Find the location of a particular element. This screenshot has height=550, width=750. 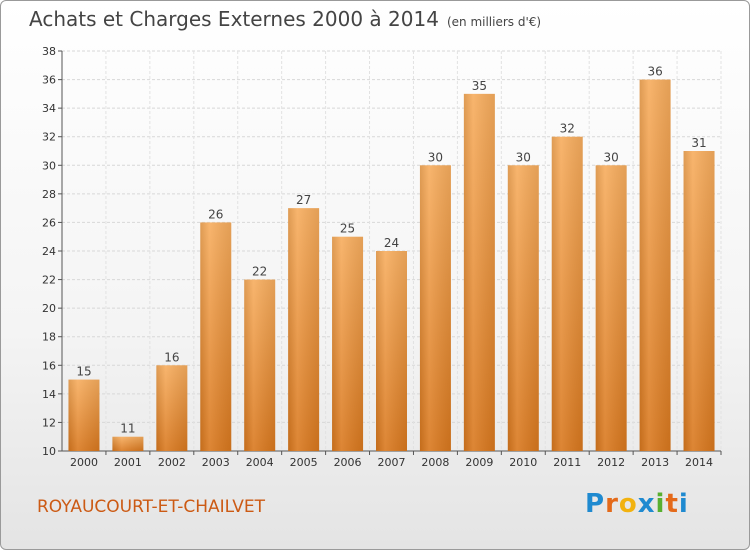

y-tick-label: 14 is located at coordinates (49, 394).